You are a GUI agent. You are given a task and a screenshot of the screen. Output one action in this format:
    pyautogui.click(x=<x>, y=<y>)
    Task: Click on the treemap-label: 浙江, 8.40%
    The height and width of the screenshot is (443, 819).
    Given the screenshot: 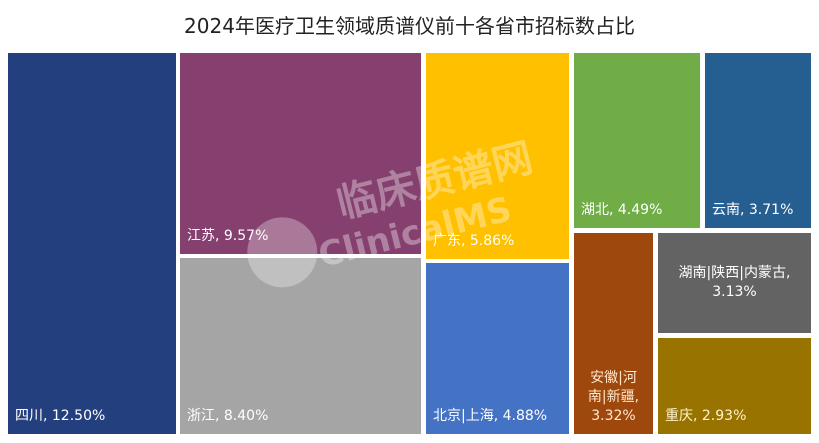 What is the action you would take?
    pyautogui.click(x=228, y=416)
    